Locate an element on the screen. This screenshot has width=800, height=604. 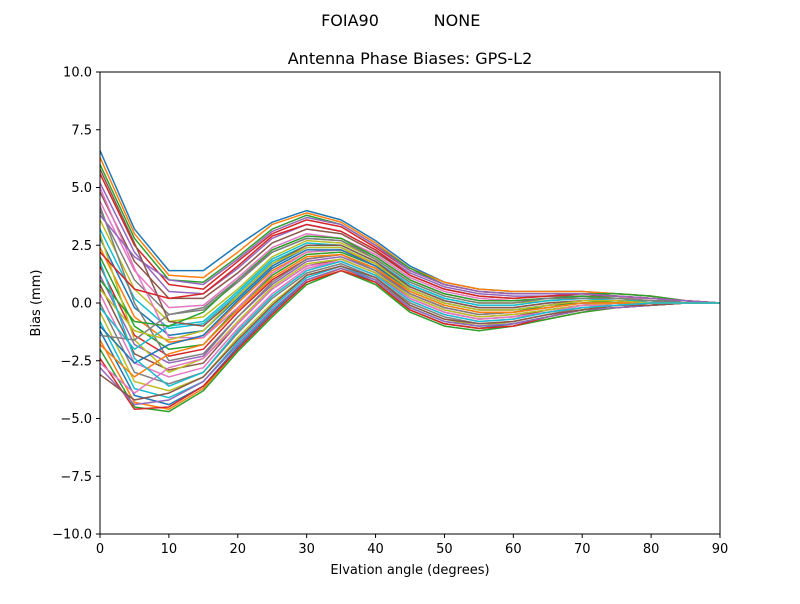
y-axis: −10.0 −7.5 −5.0 −2.5 0.0 2.5 5.0 7.5 10.0 is located at coordinates (76, 304).